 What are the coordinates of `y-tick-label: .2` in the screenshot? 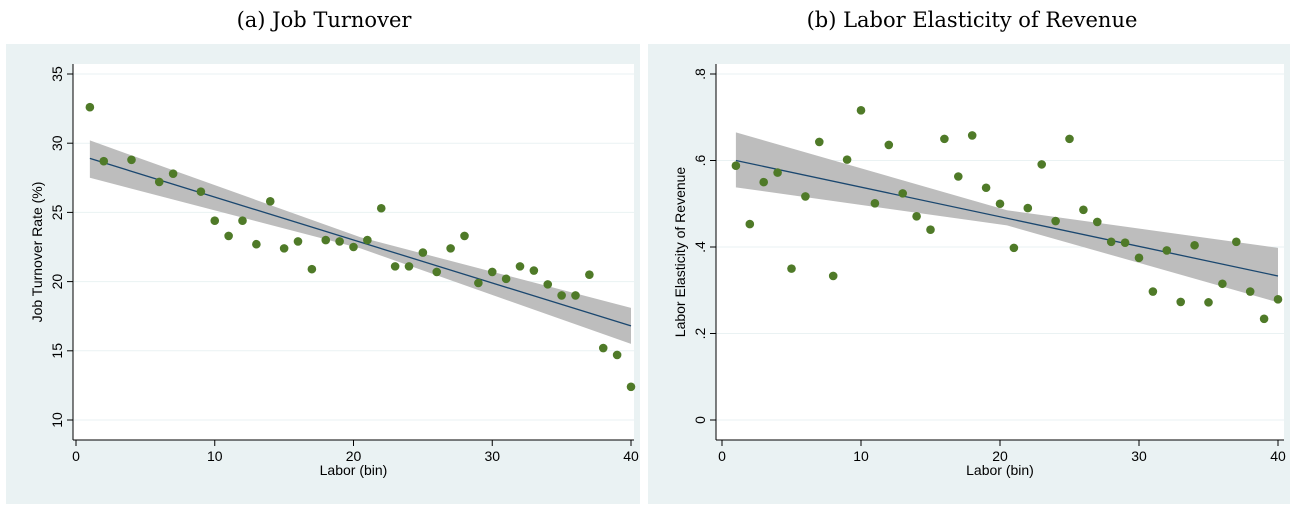 It's located at (700, 333).